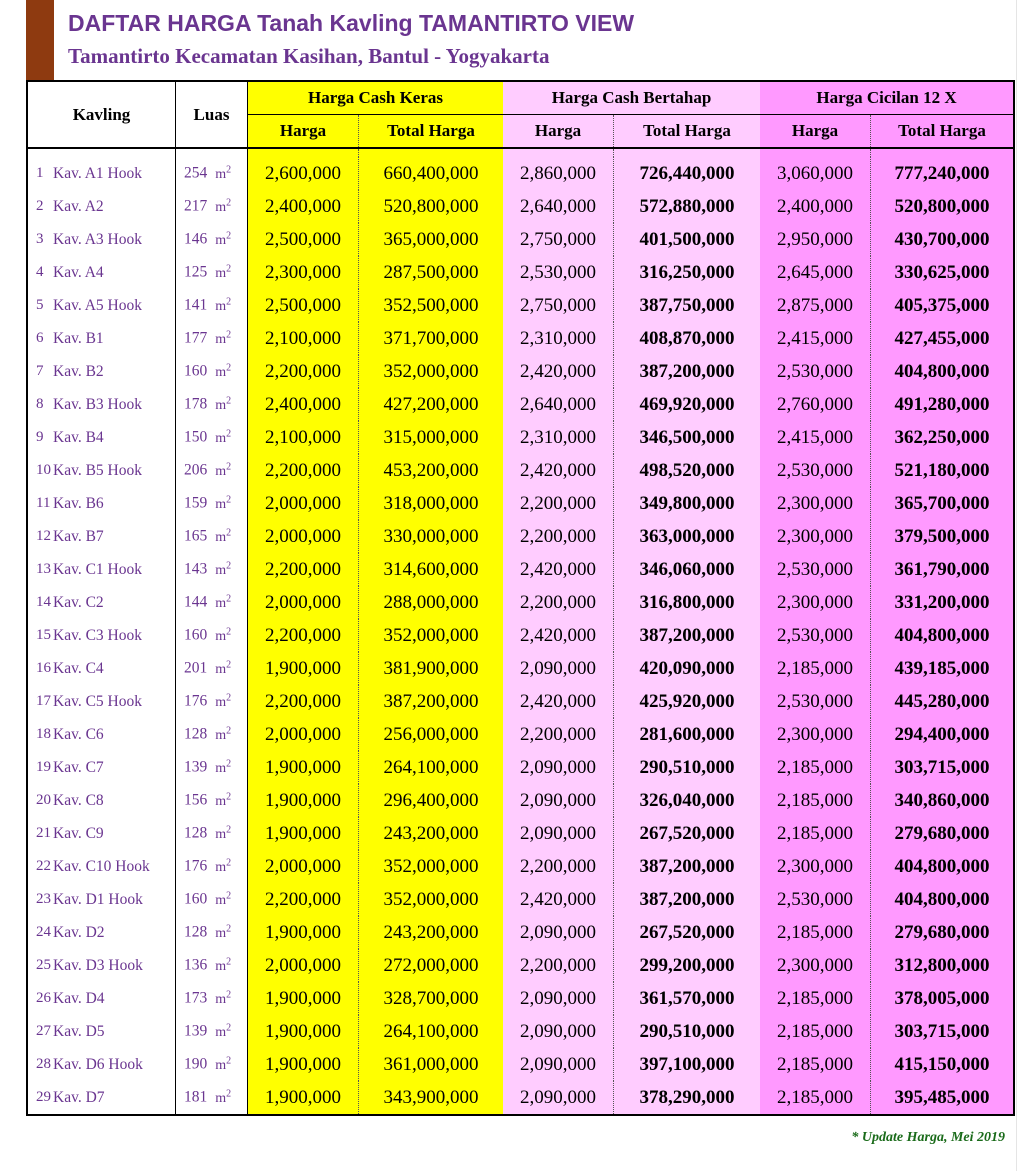  What do you see at coordinates (114, 635) in the screenshot?
I see `kavling-name: Kav. C3 Hook` at bounding box center [114, 635].